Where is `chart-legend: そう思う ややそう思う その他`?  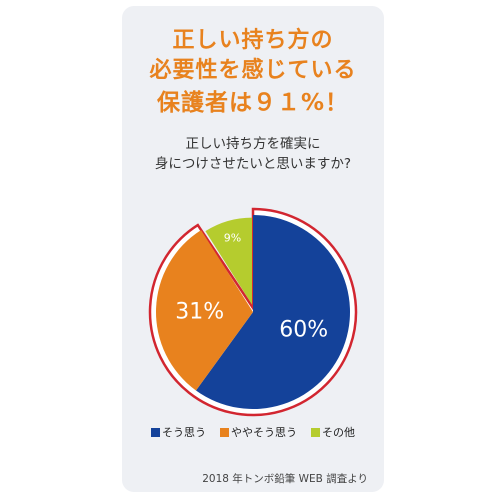
chart-legend: そう思う ややそう思う その他 is located at coordinates (253, 432).